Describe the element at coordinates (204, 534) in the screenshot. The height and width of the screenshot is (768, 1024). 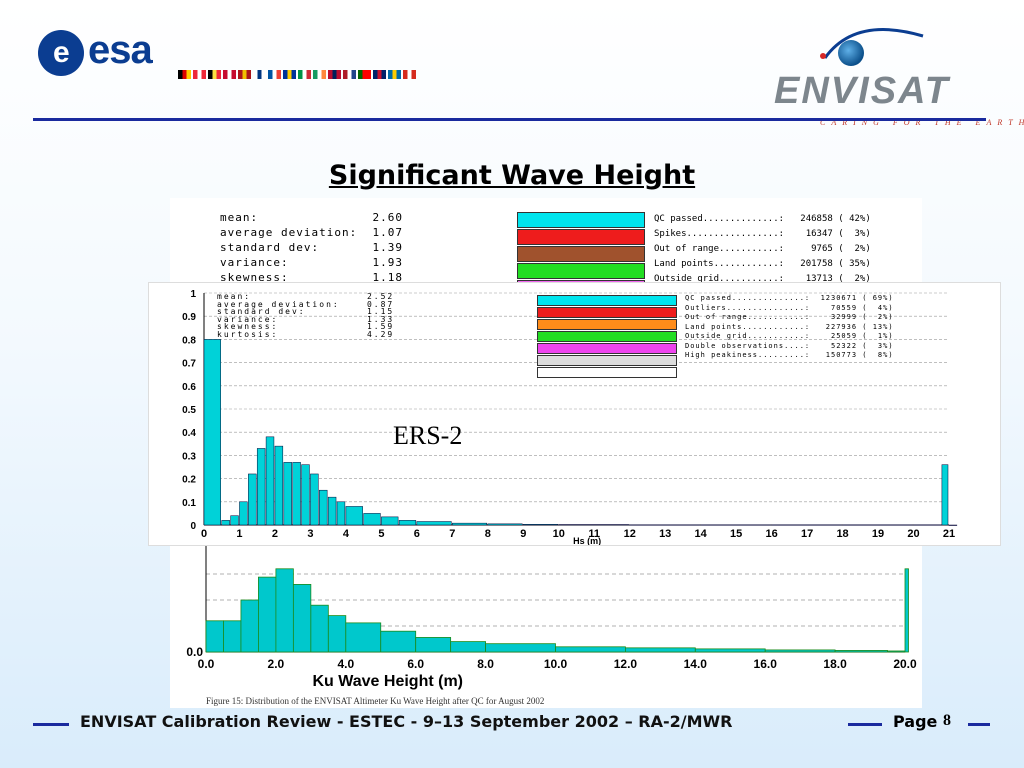
I see `x-tick-label: 0` at that location.